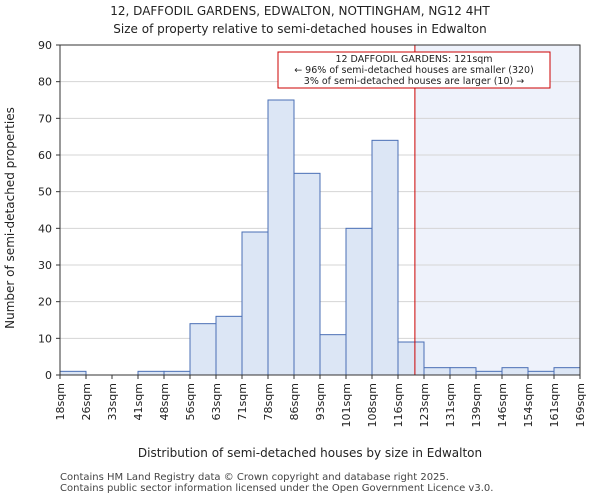 The height and width of the screenshot is (500, 600). What do you see at coordinates (138, 401) in the screenshot?
I see `x-tick-label-41sqm: 41sqm` at bounding box center [138, 401].